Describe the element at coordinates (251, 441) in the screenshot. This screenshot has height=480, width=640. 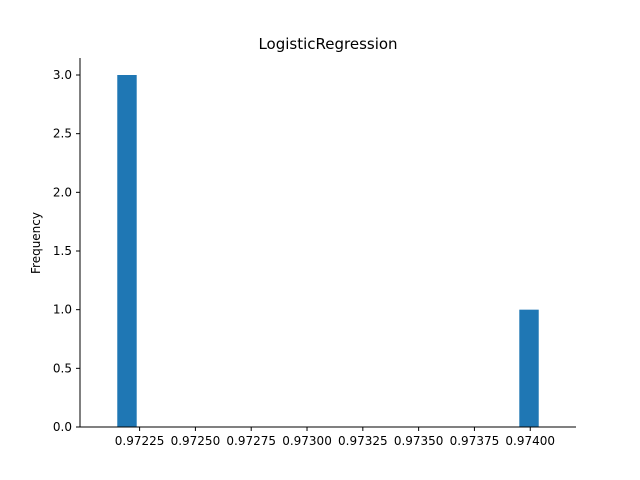
I see `x-tick-label: 0.97275` at that location.